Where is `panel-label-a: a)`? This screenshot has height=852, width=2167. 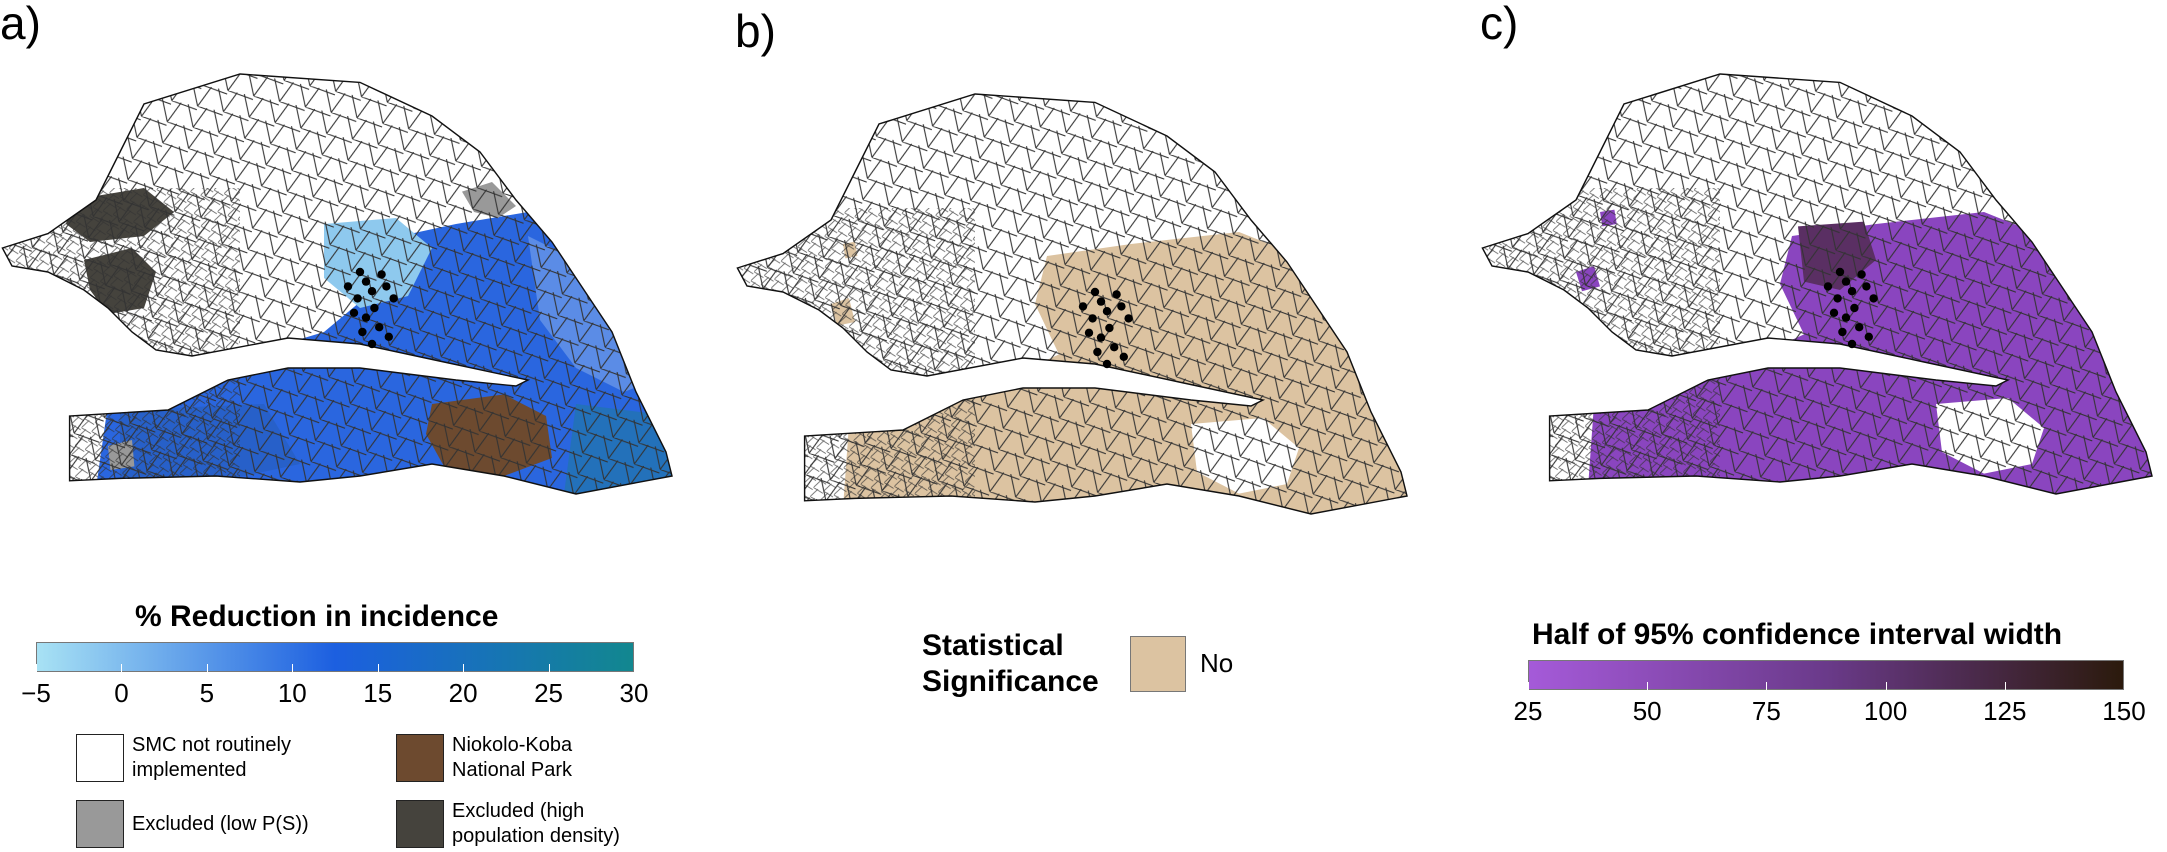 panel-label-a: a) is located at coordinates (20, 24).